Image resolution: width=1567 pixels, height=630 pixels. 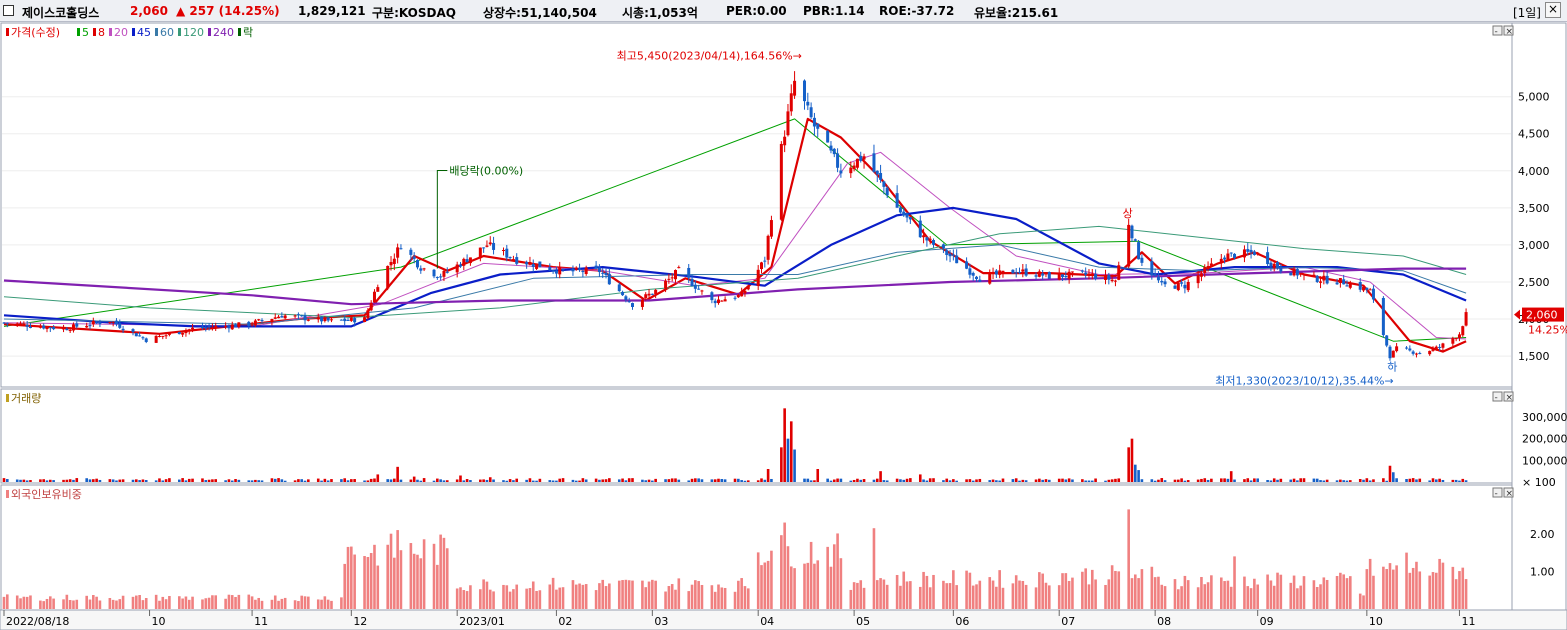 I want to click on volume-tick-label: 300,000, so click(x=1544, y=417).